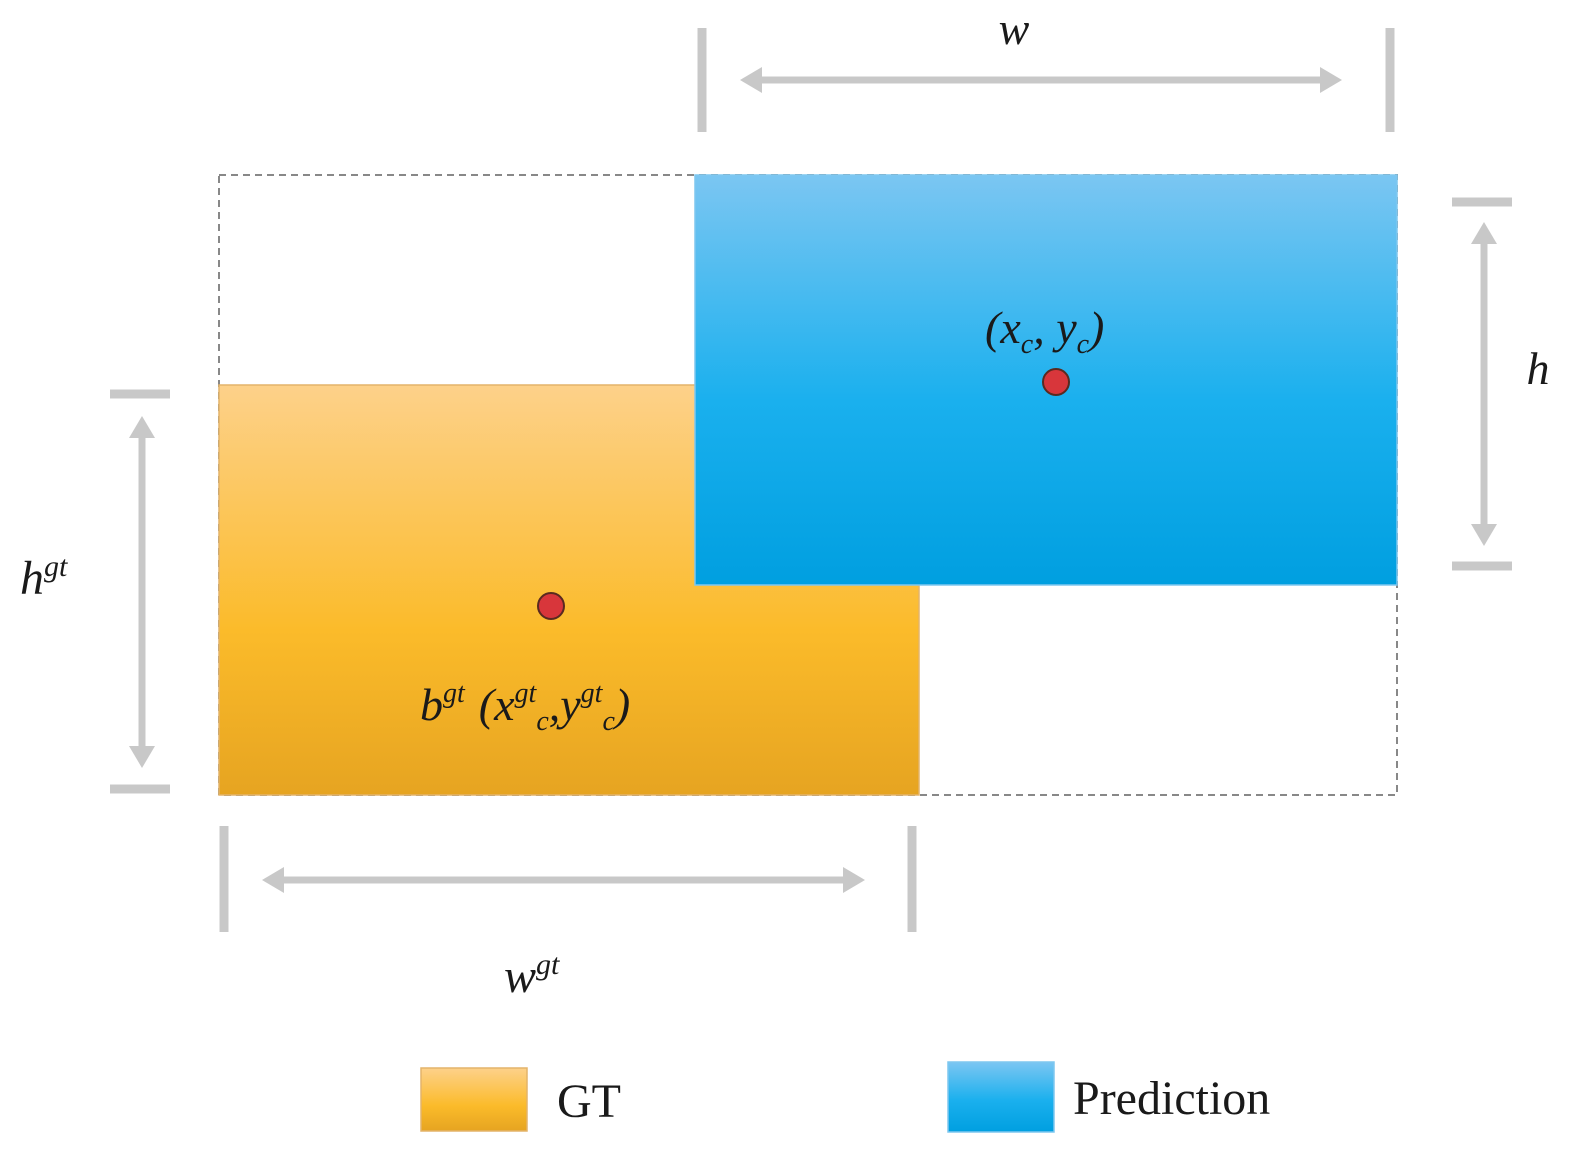  Describe the element at coordinates (1056, 382) in the screenshot. I see `prediction-center-dot` at that location.